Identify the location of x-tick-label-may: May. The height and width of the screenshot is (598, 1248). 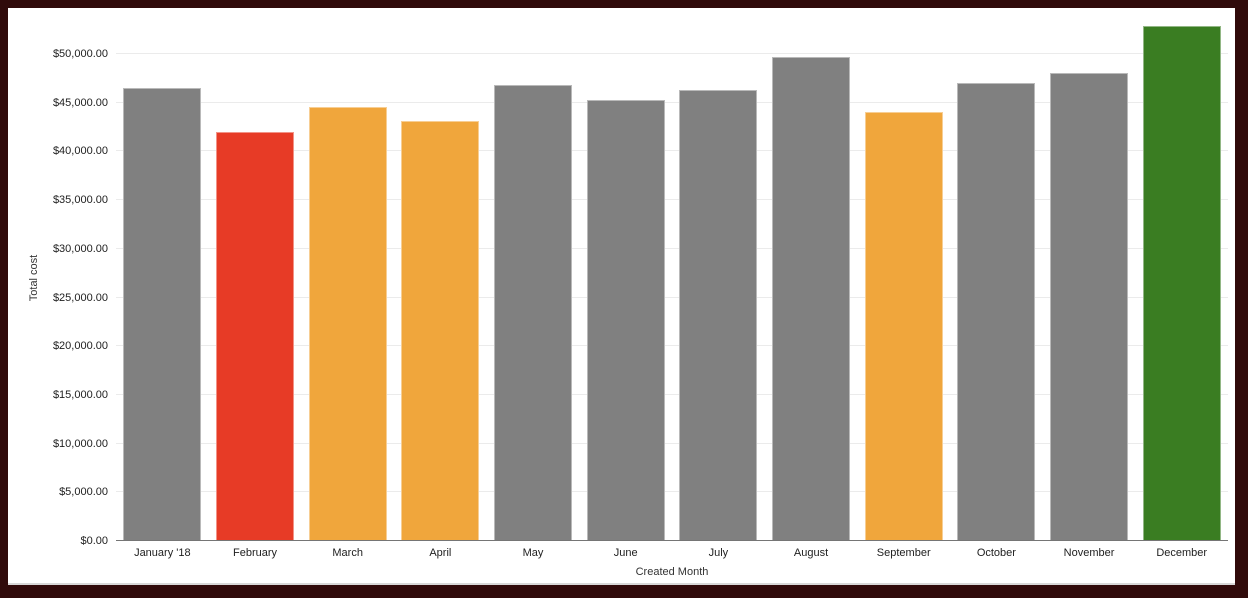
(533, 553).